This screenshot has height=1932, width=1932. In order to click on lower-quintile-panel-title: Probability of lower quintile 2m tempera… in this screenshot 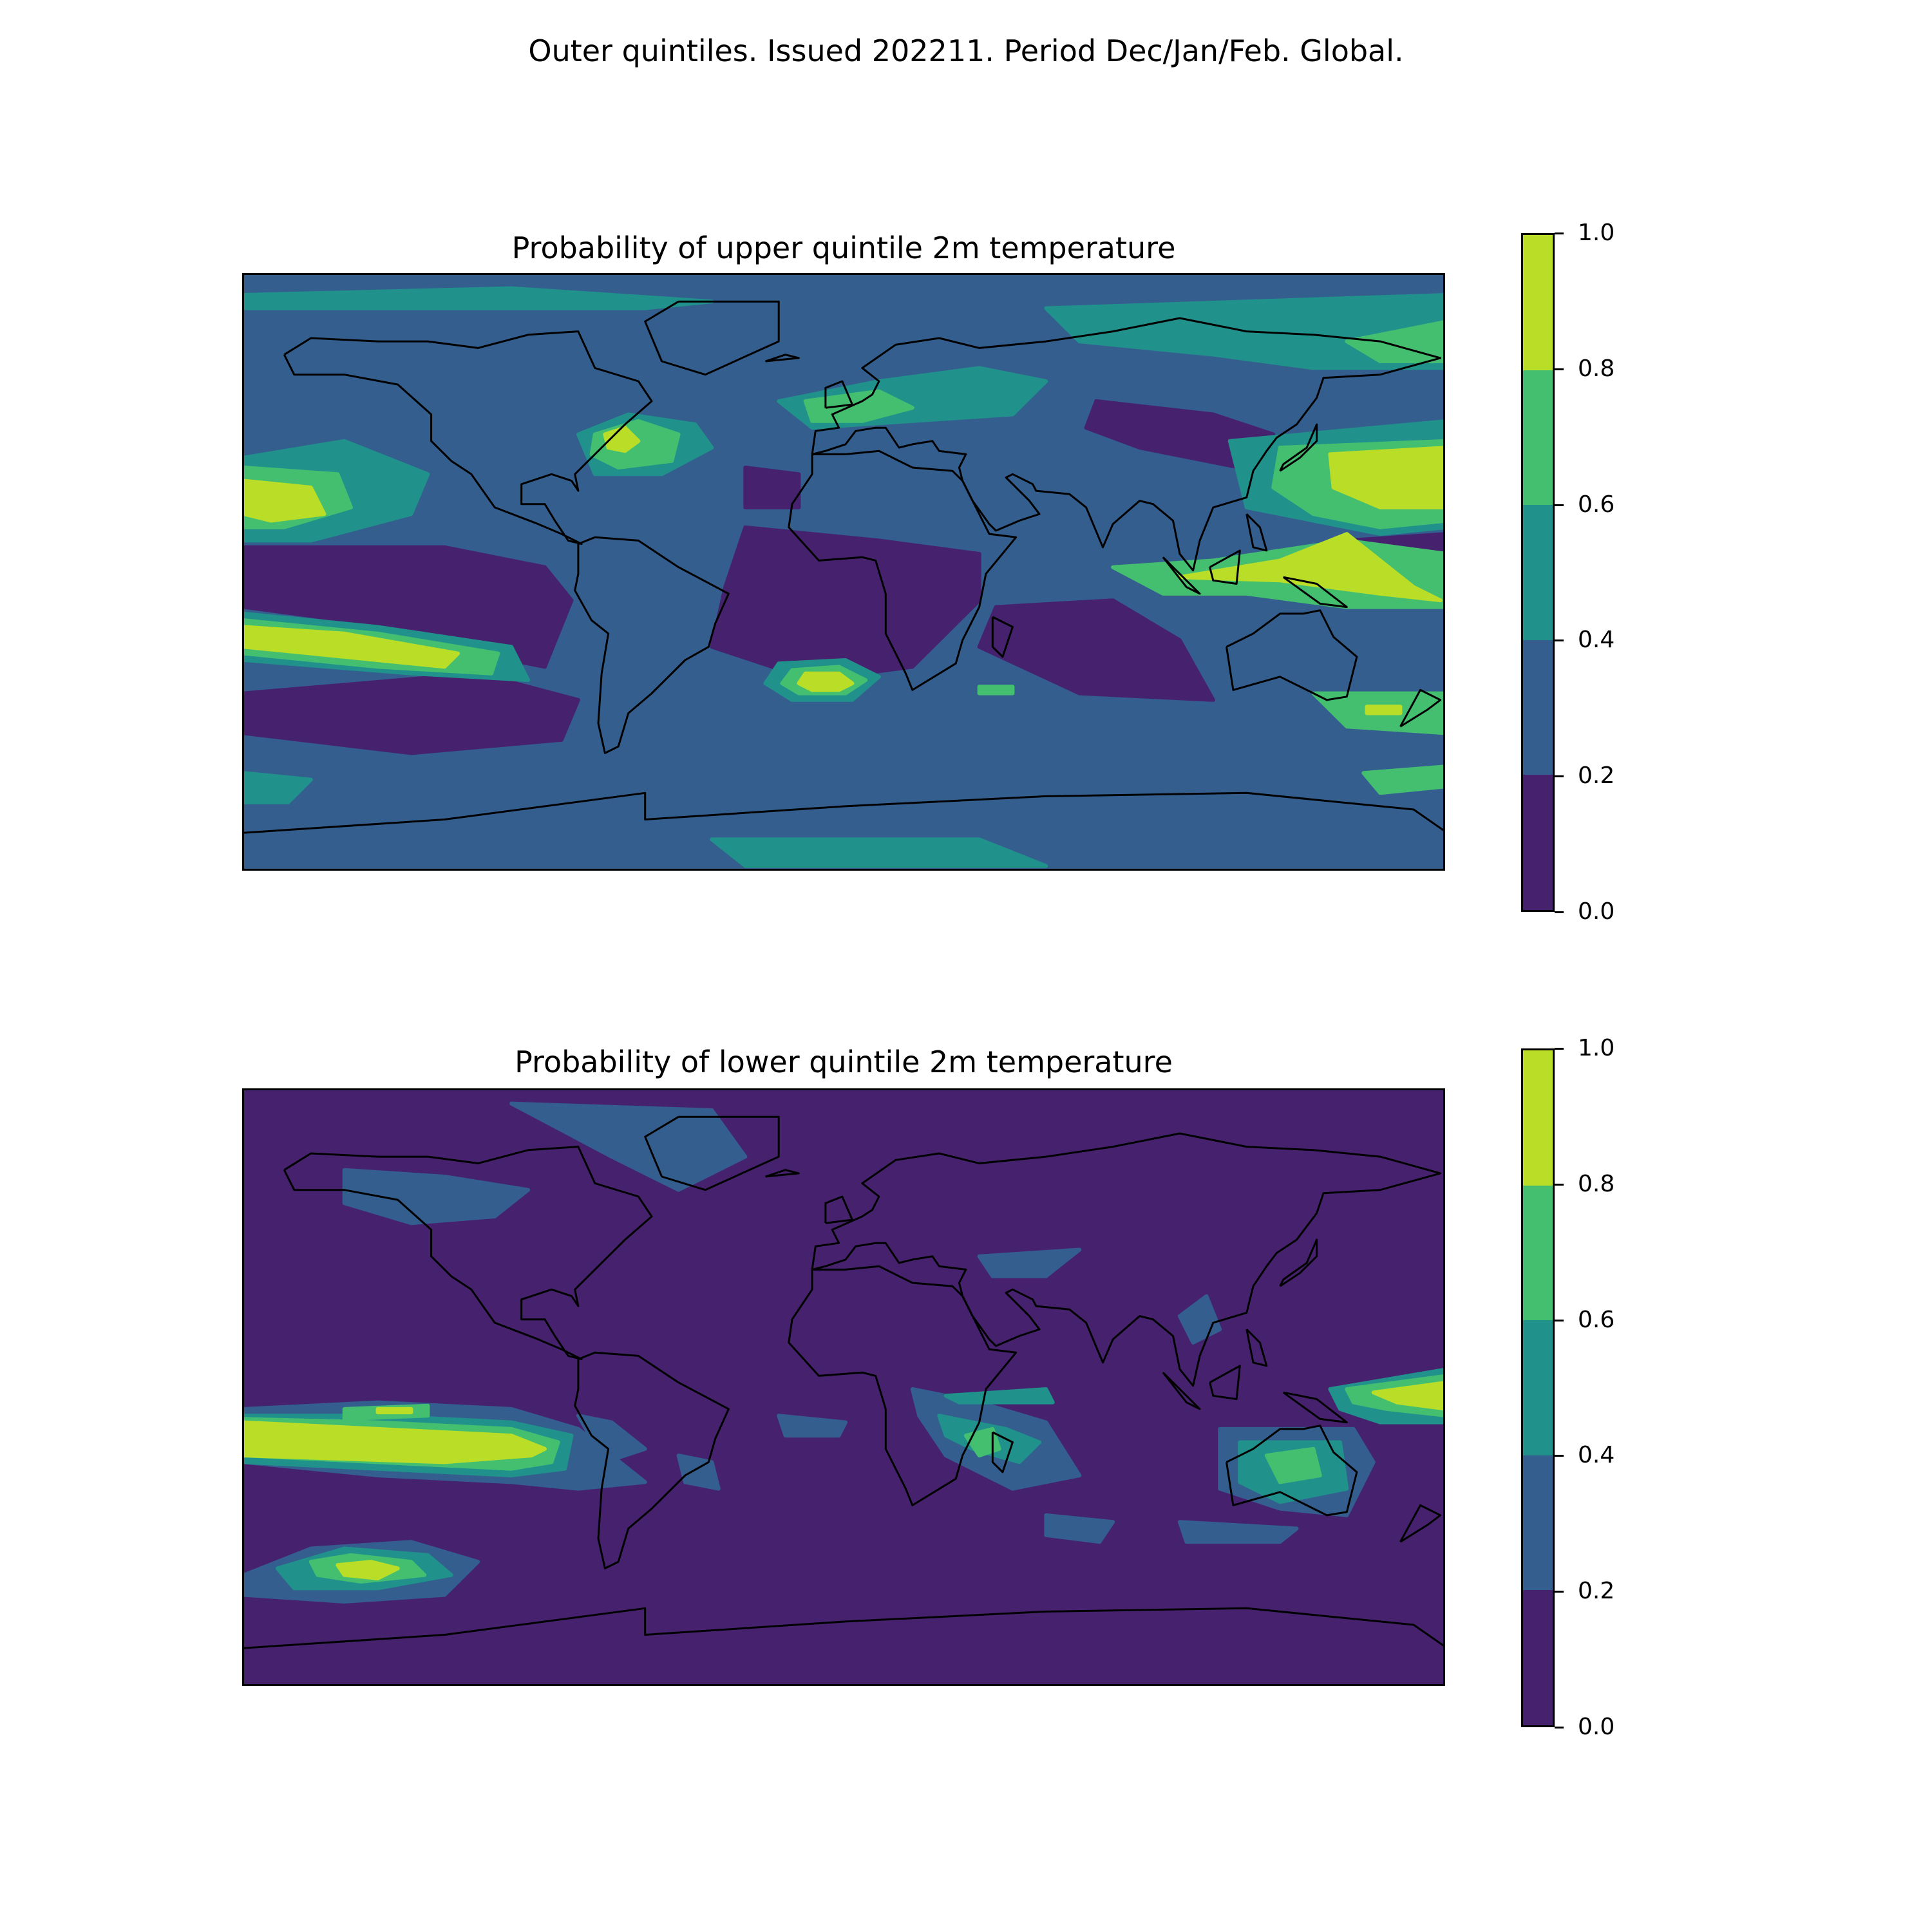, I will do `click(844, 1062)`.